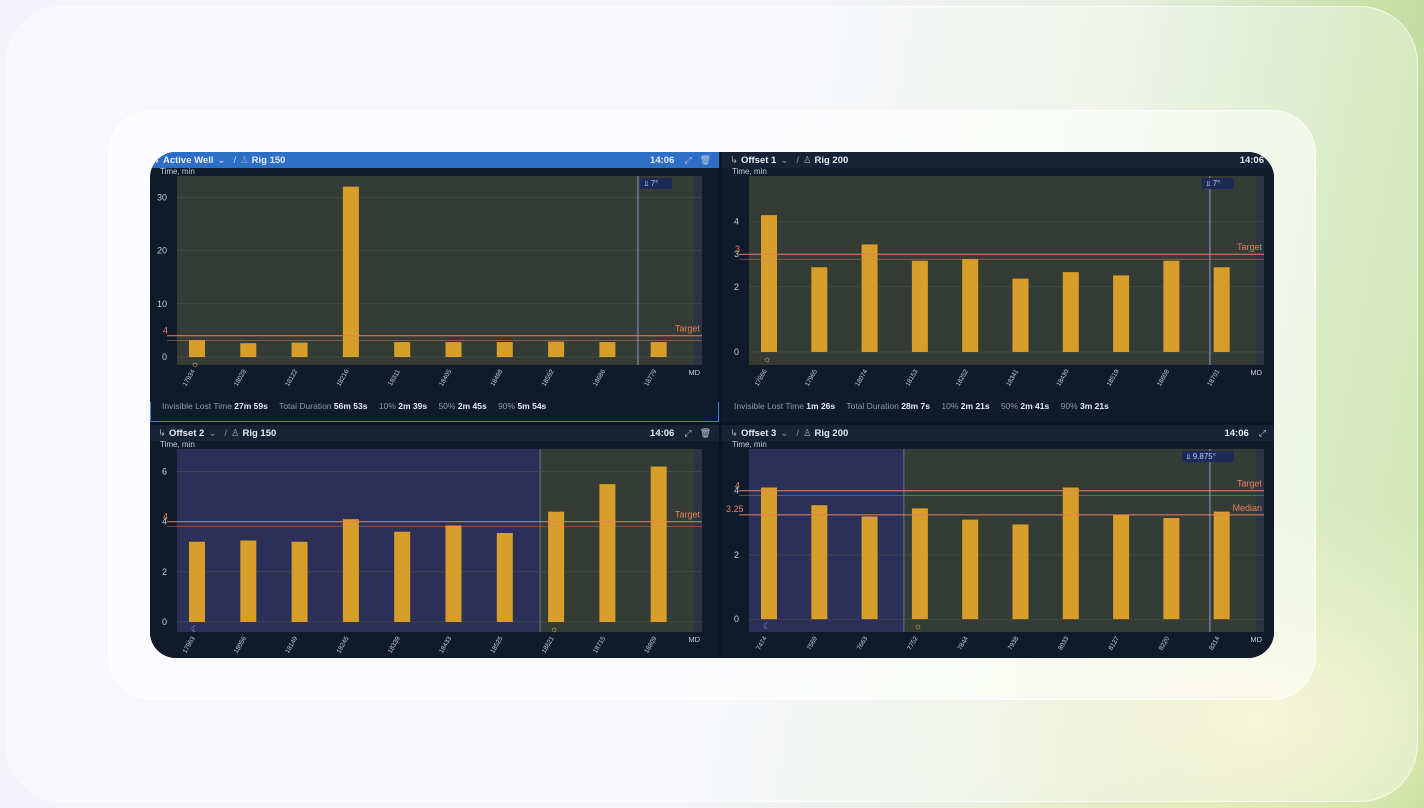  What do you see at coordinates (164, 622) in the screenshot?
I see `y-tick-label: 0` at bounding box center [164, 622].